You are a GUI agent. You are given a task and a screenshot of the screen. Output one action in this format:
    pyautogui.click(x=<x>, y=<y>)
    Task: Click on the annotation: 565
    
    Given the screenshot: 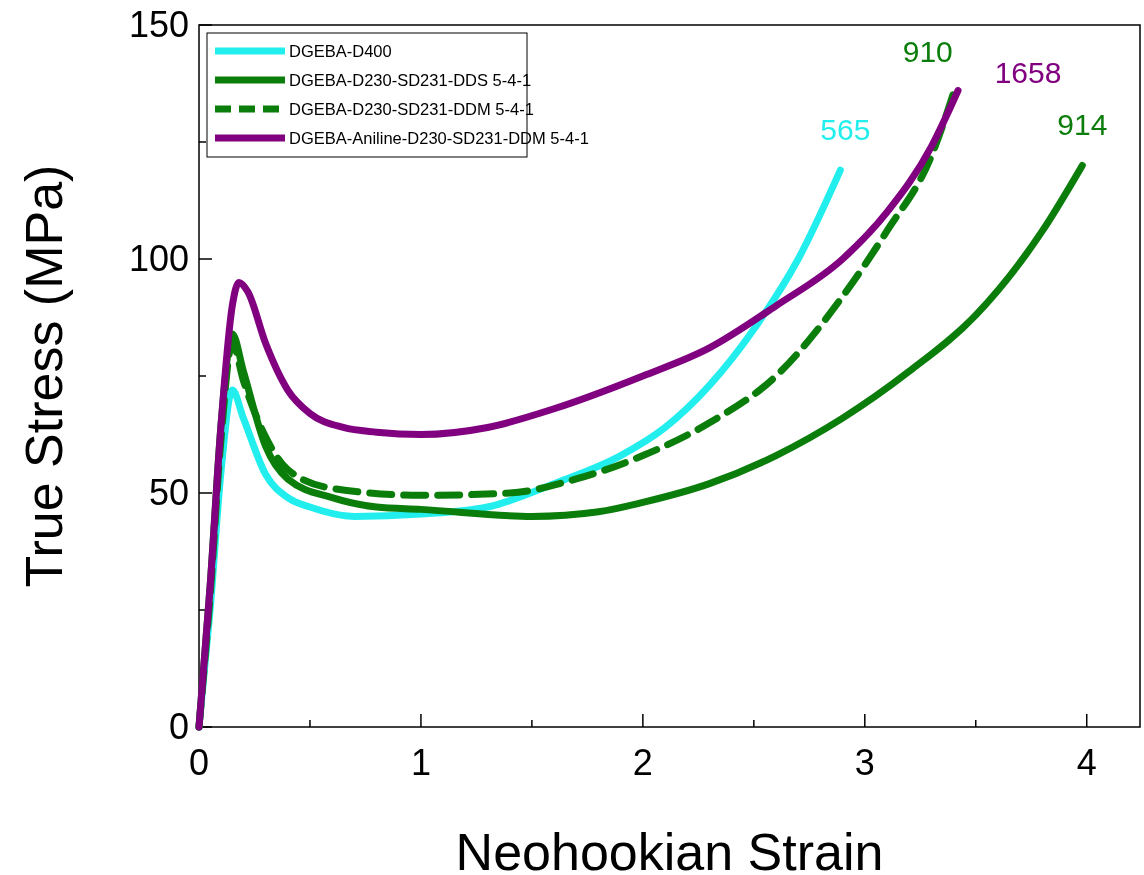 What is the action you would take?
    pyautogui.click(x=845, y=130)
    